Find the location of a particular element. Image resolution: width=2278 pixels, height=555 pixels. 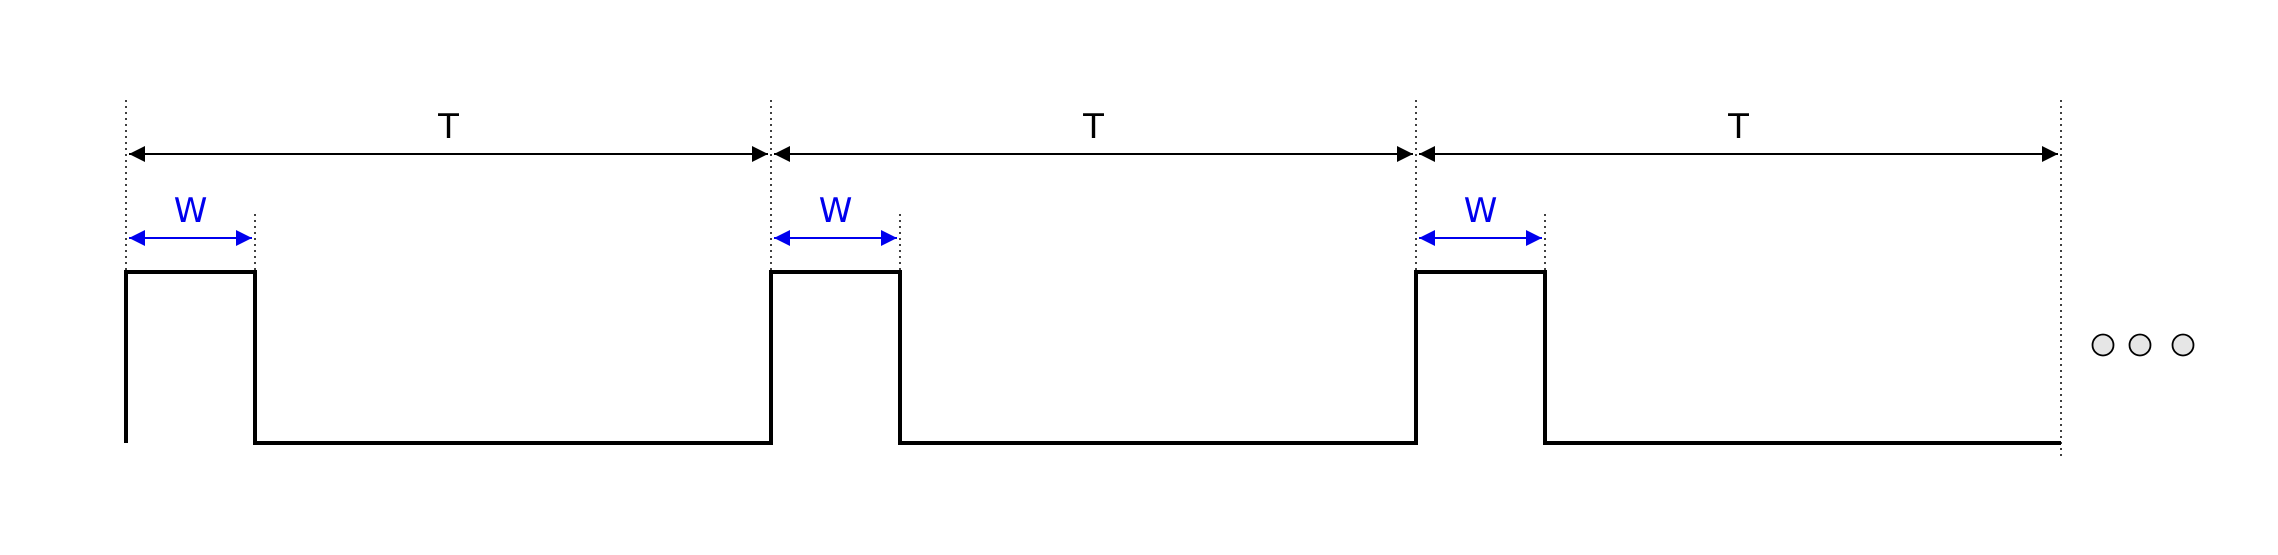

continuation-ellipsis is located at coordinates (2143, 345).